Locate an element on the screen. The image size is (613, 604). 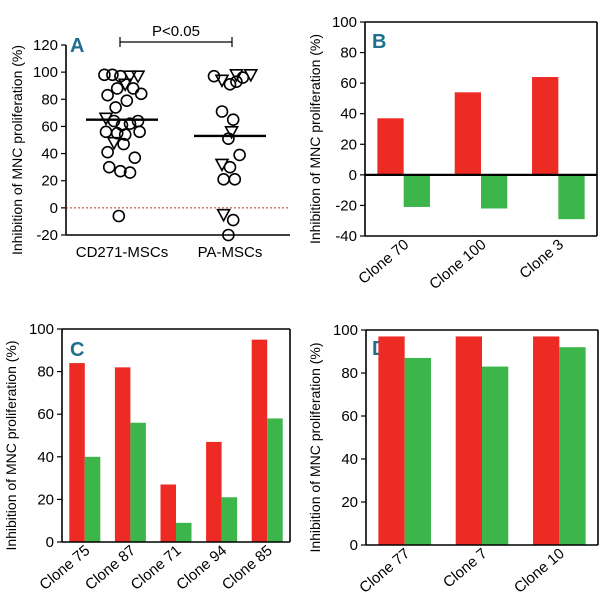
x-category-label: Clone 3 is located at coordinates (541, 259).